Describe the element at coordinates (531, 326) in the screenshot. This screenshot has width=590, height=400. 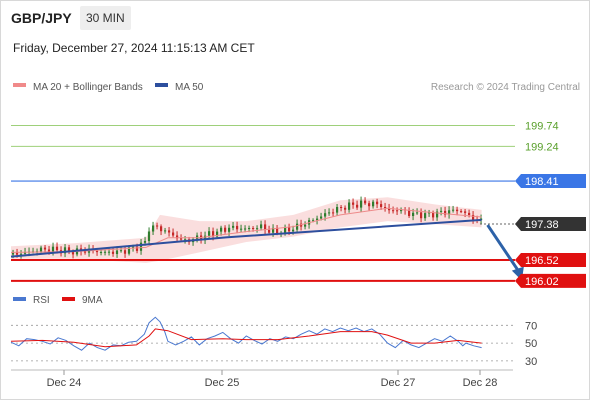
I see `rsi-tick-label-70: 70` at that location.